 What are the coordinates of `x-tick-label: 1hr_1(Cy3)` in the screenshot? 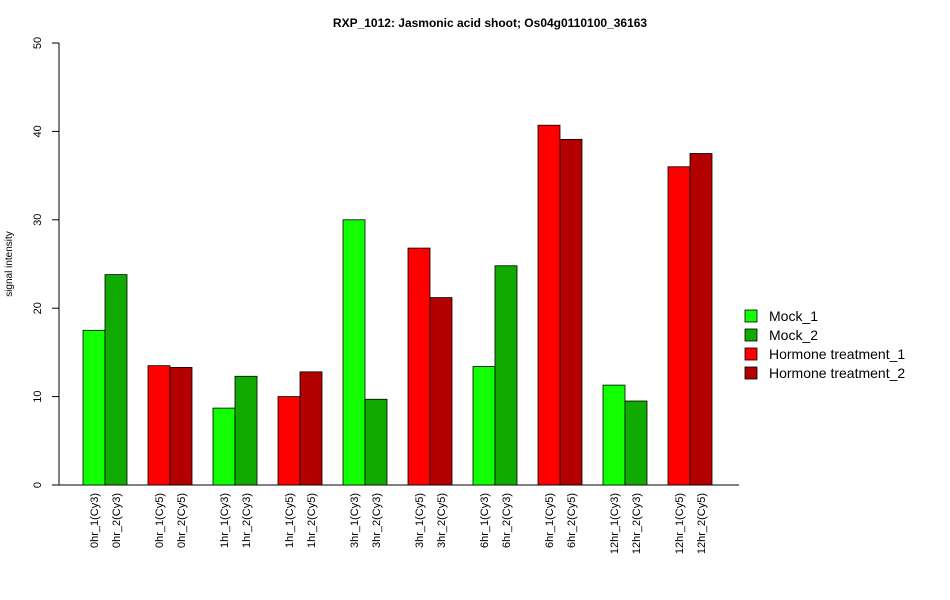 It's located at (225, 520).